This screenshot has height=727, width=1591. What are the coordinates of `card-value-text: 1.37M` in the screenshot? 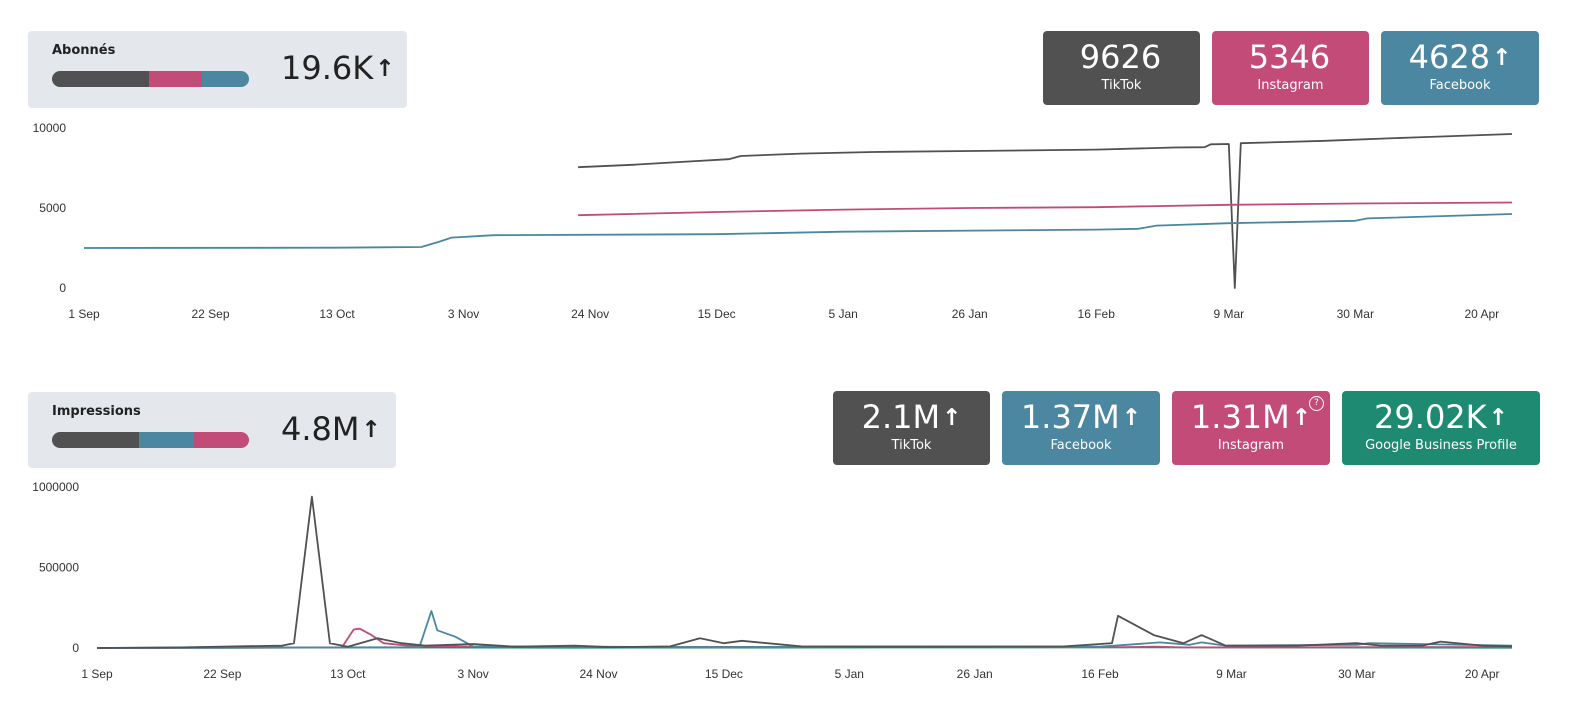 It's located at (1070, 417).